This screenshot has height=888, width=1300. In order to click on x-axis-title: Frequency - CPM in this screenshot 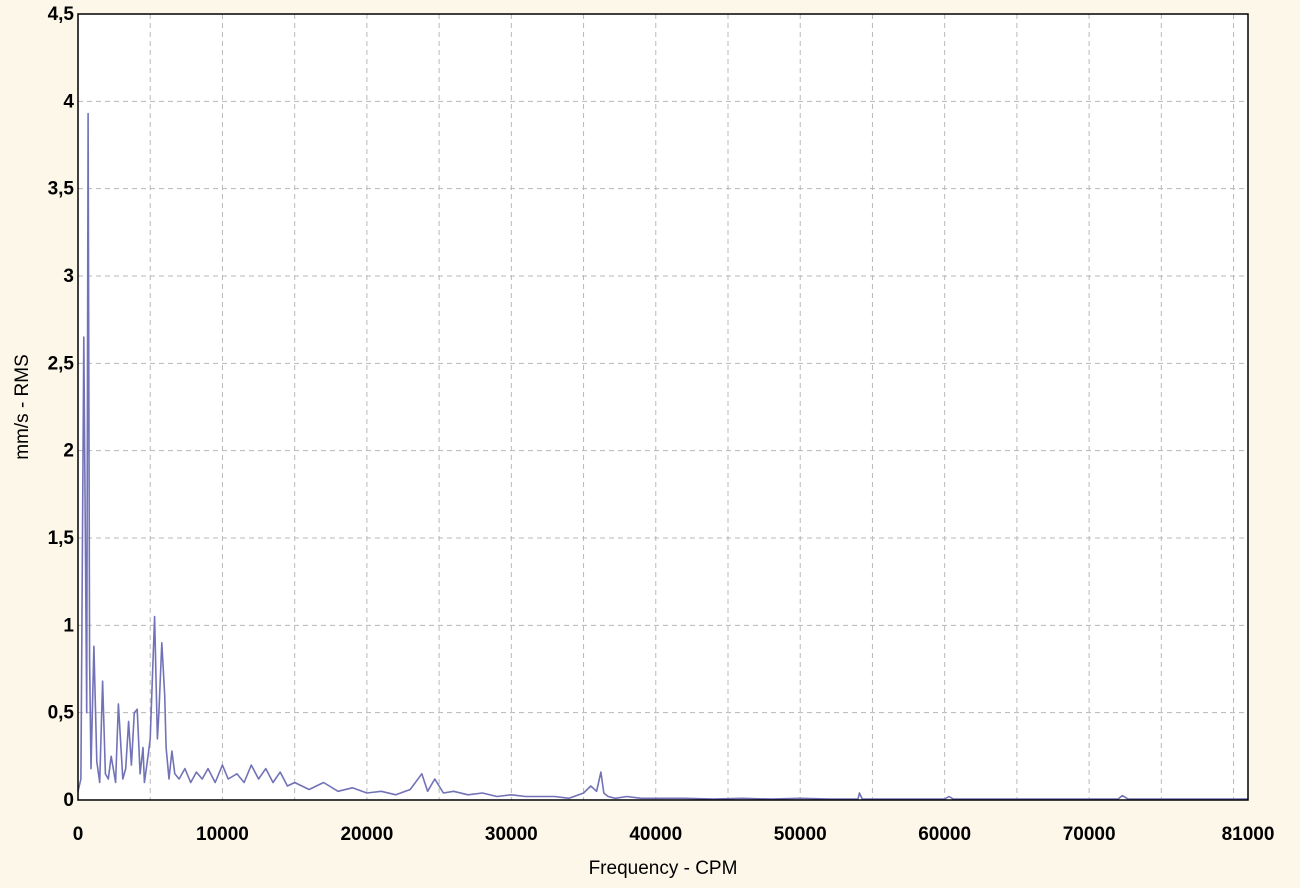, I will do `click(663, 868)`.